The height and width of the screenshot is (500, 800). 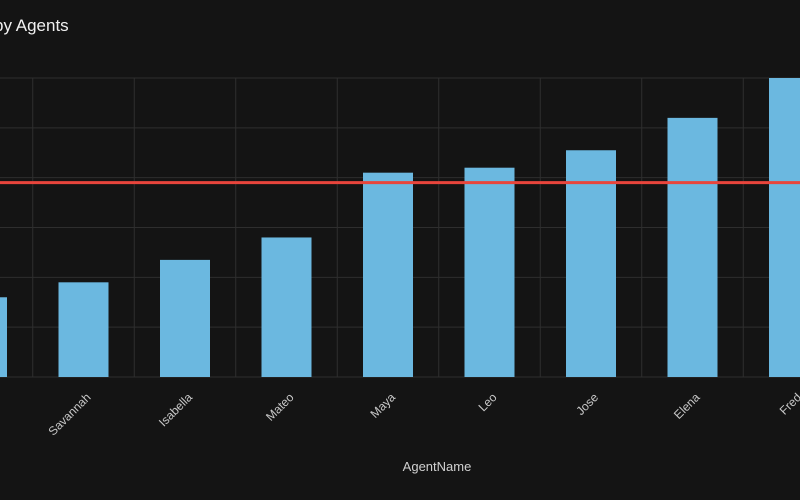 I want to click on bar-leo, so click(x=489, y=272).